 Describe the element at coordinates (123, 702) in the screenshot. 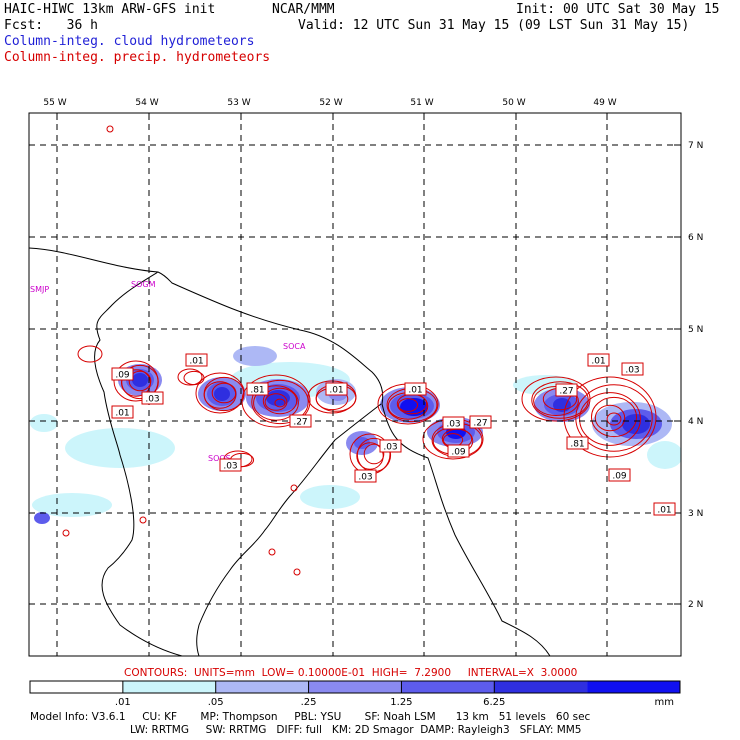

I see `colorbar-tick-label: .01` at that location.